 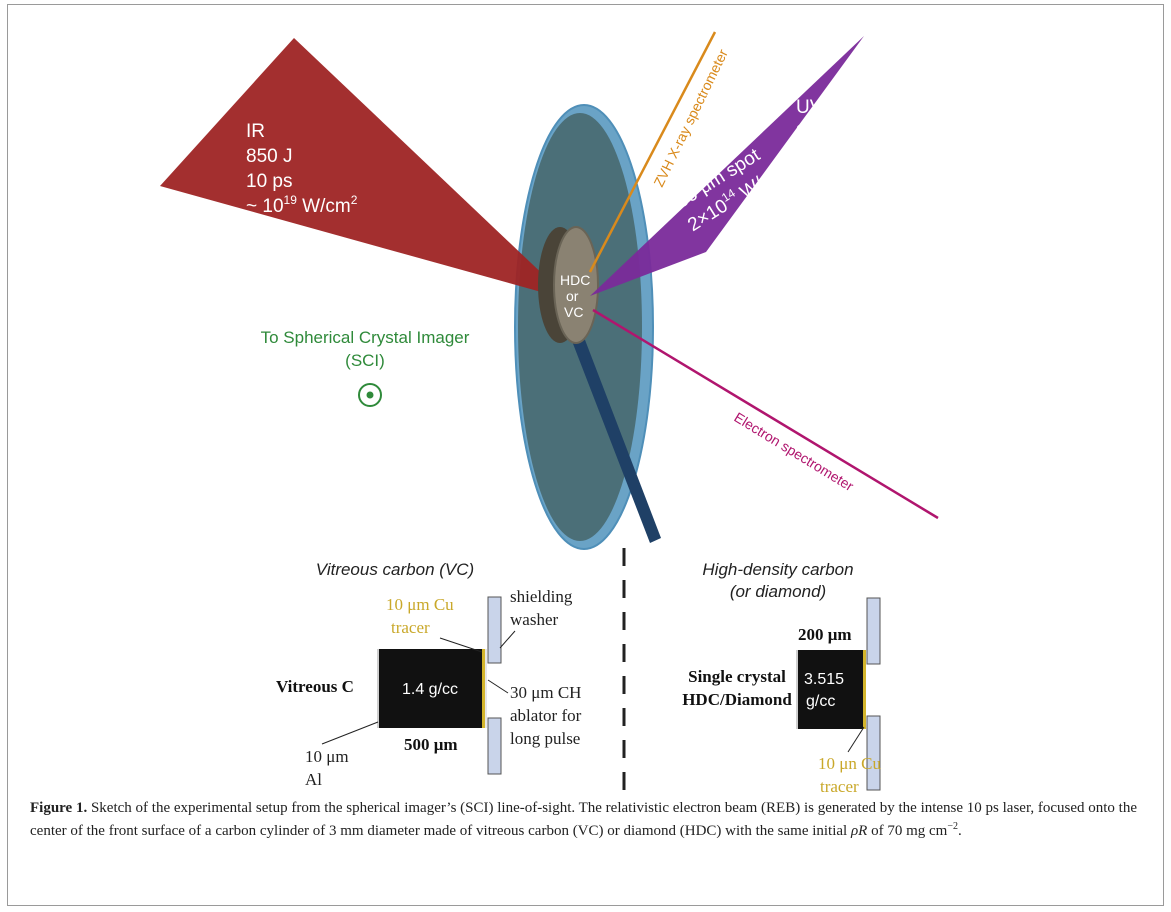 I want to click on vc-cu-leader, so click(x=461, y=645).